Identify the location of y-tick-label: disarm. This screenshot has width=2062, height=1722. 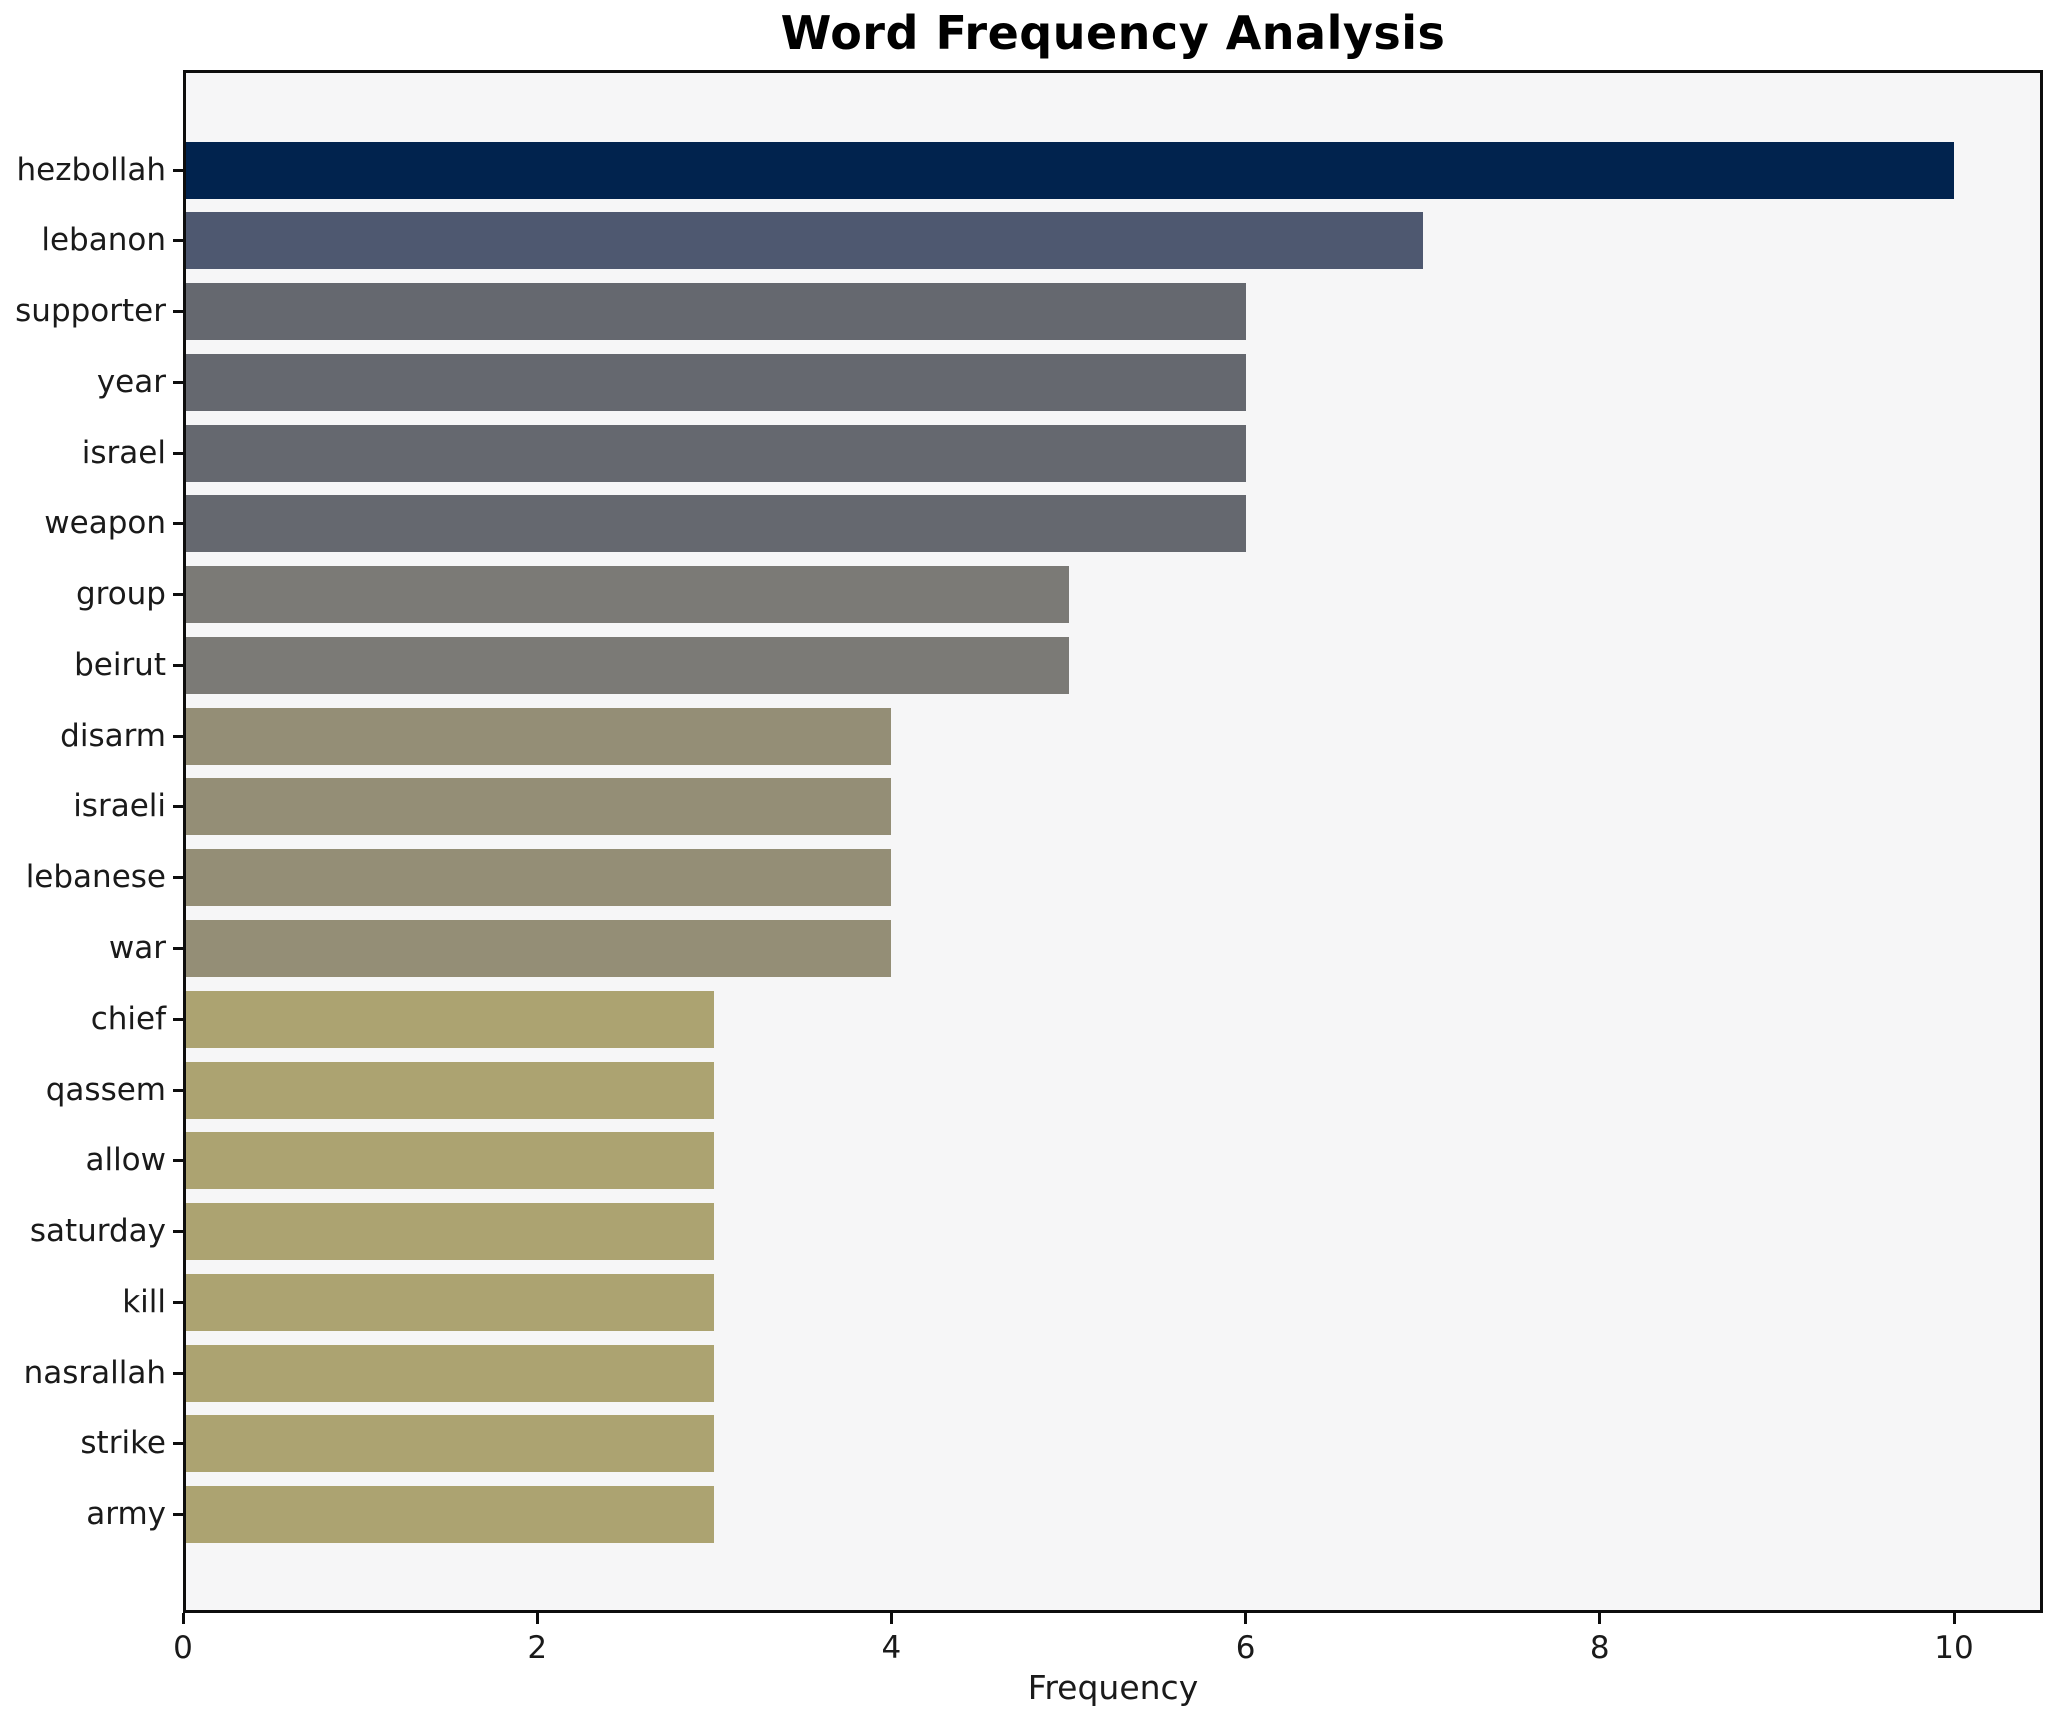
(113, 735).